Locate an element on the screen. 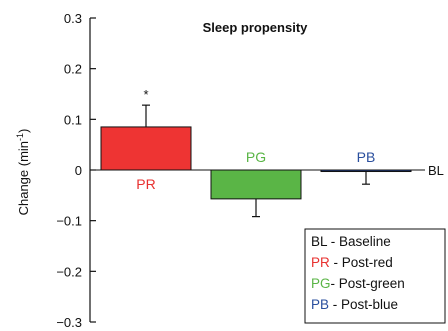 Image resolution: width=448 pixels, height=331 pixels. legend-description: - Baseline is located at coordinates (359, 241).